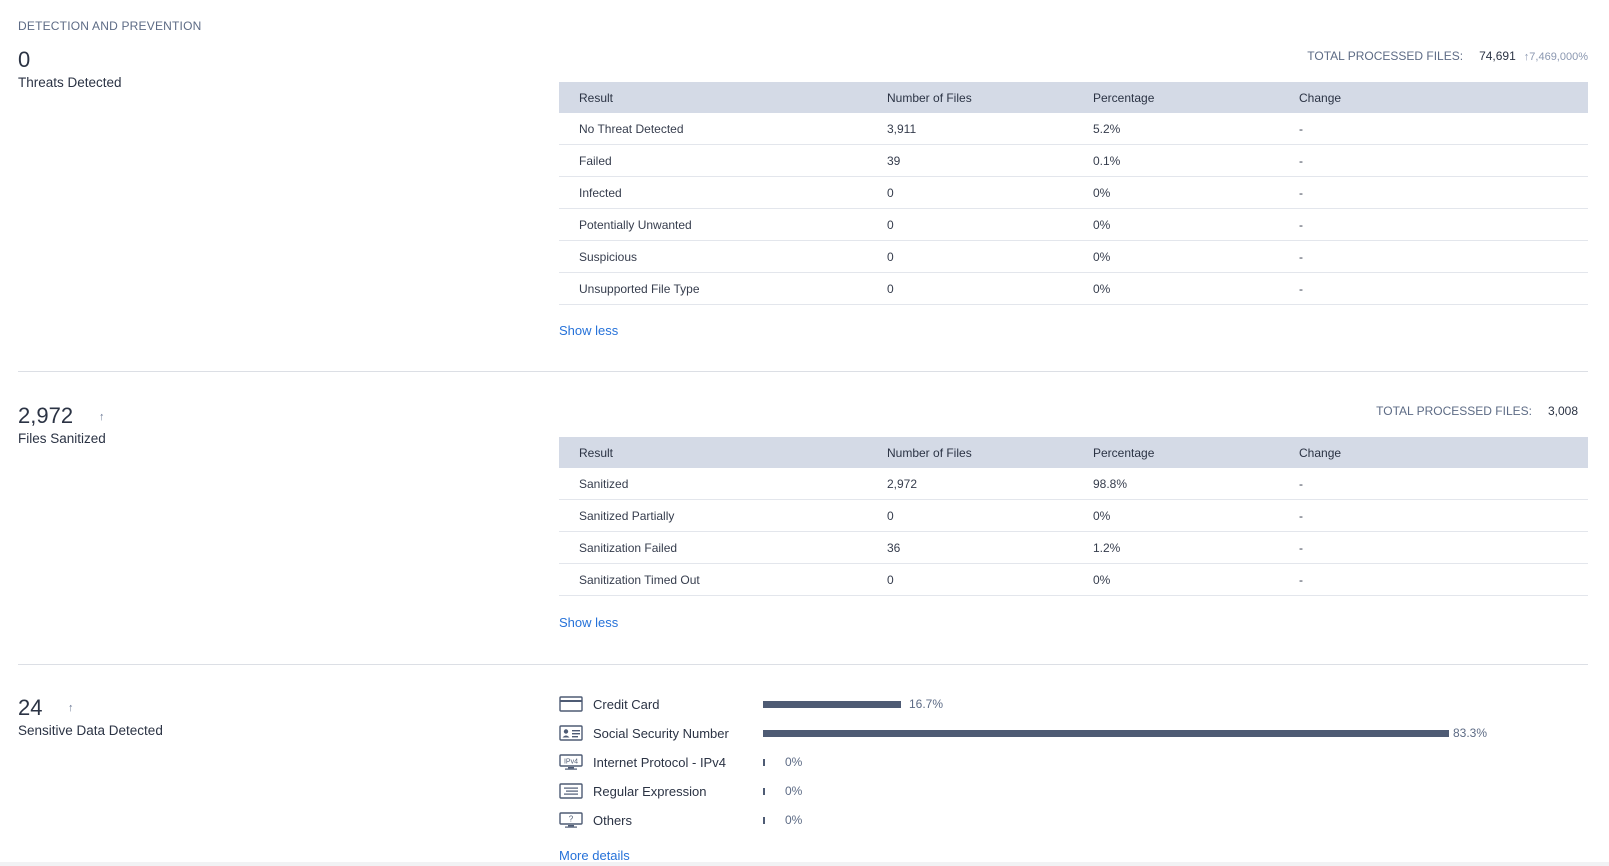  Describe the element at coordinates (626, 704) in the screenshot. I see `sensitive-item-label: Credit Card` at that location.